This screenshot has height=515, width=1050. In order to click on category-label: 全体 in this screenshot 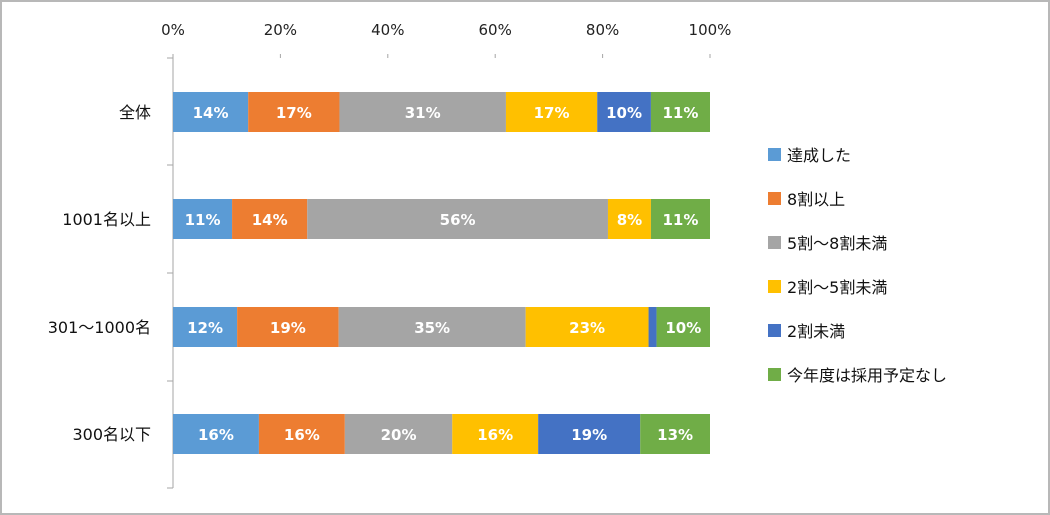, I will do `click(135, 112)`.